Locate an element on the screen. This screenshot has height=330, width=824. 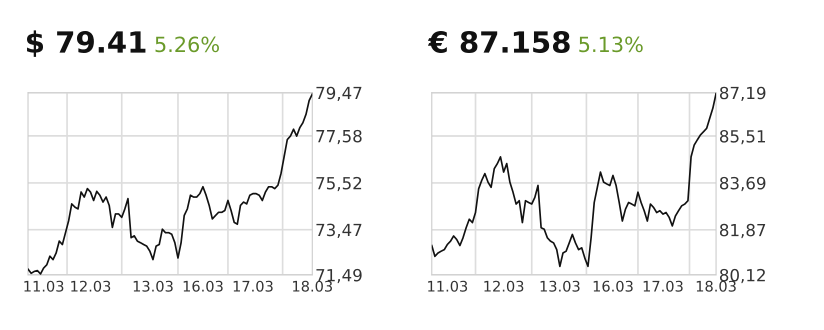
y-tick-label: 85,51 is located at coordinates (743, 137).